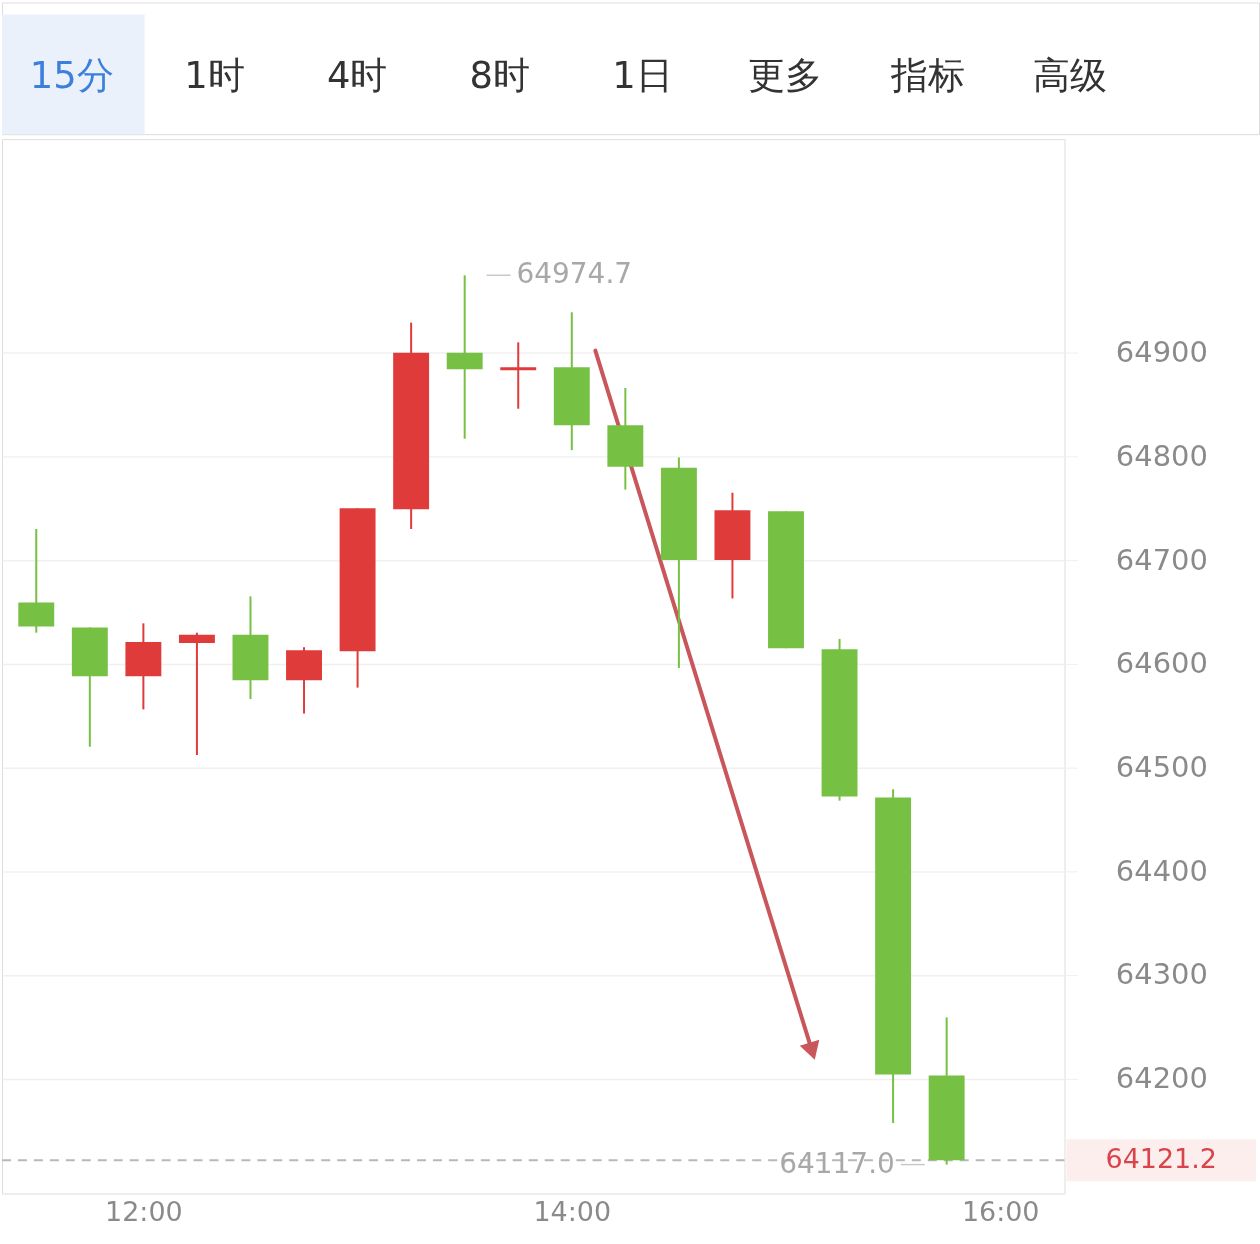 Image resolution: width=1260 pixels, height=1244 pixels. I want to click on x-tick-label: 16:00, so click(1000, 1212).